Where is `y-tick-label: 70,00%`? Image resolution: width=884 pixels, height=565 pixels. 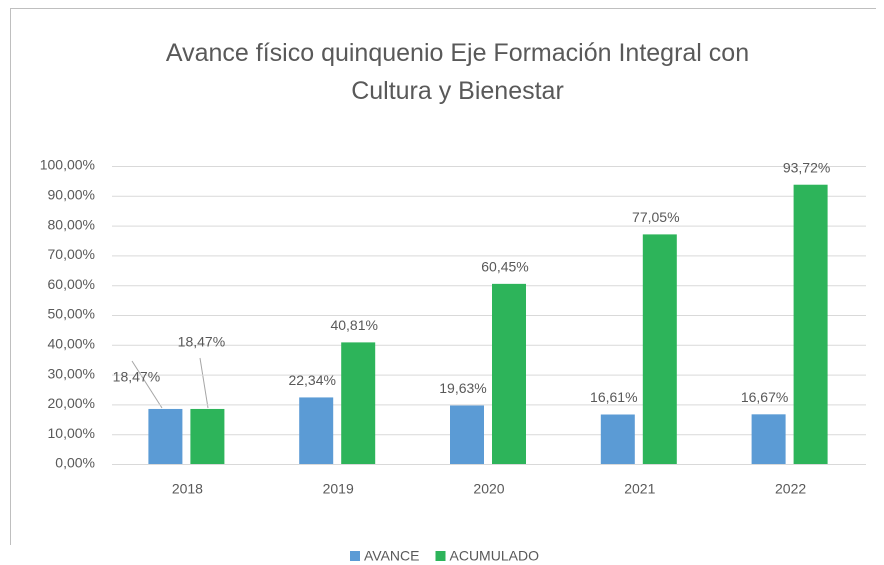 y-tick-label: 70,00% is located at coordinates (71, 254).